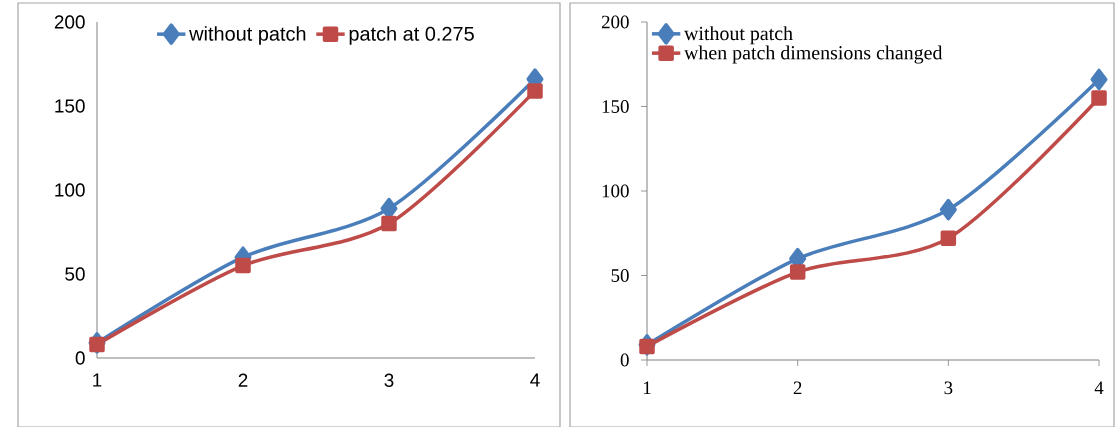  I want to click on legend-label: when patch dimensions changed, so click(813, 54).